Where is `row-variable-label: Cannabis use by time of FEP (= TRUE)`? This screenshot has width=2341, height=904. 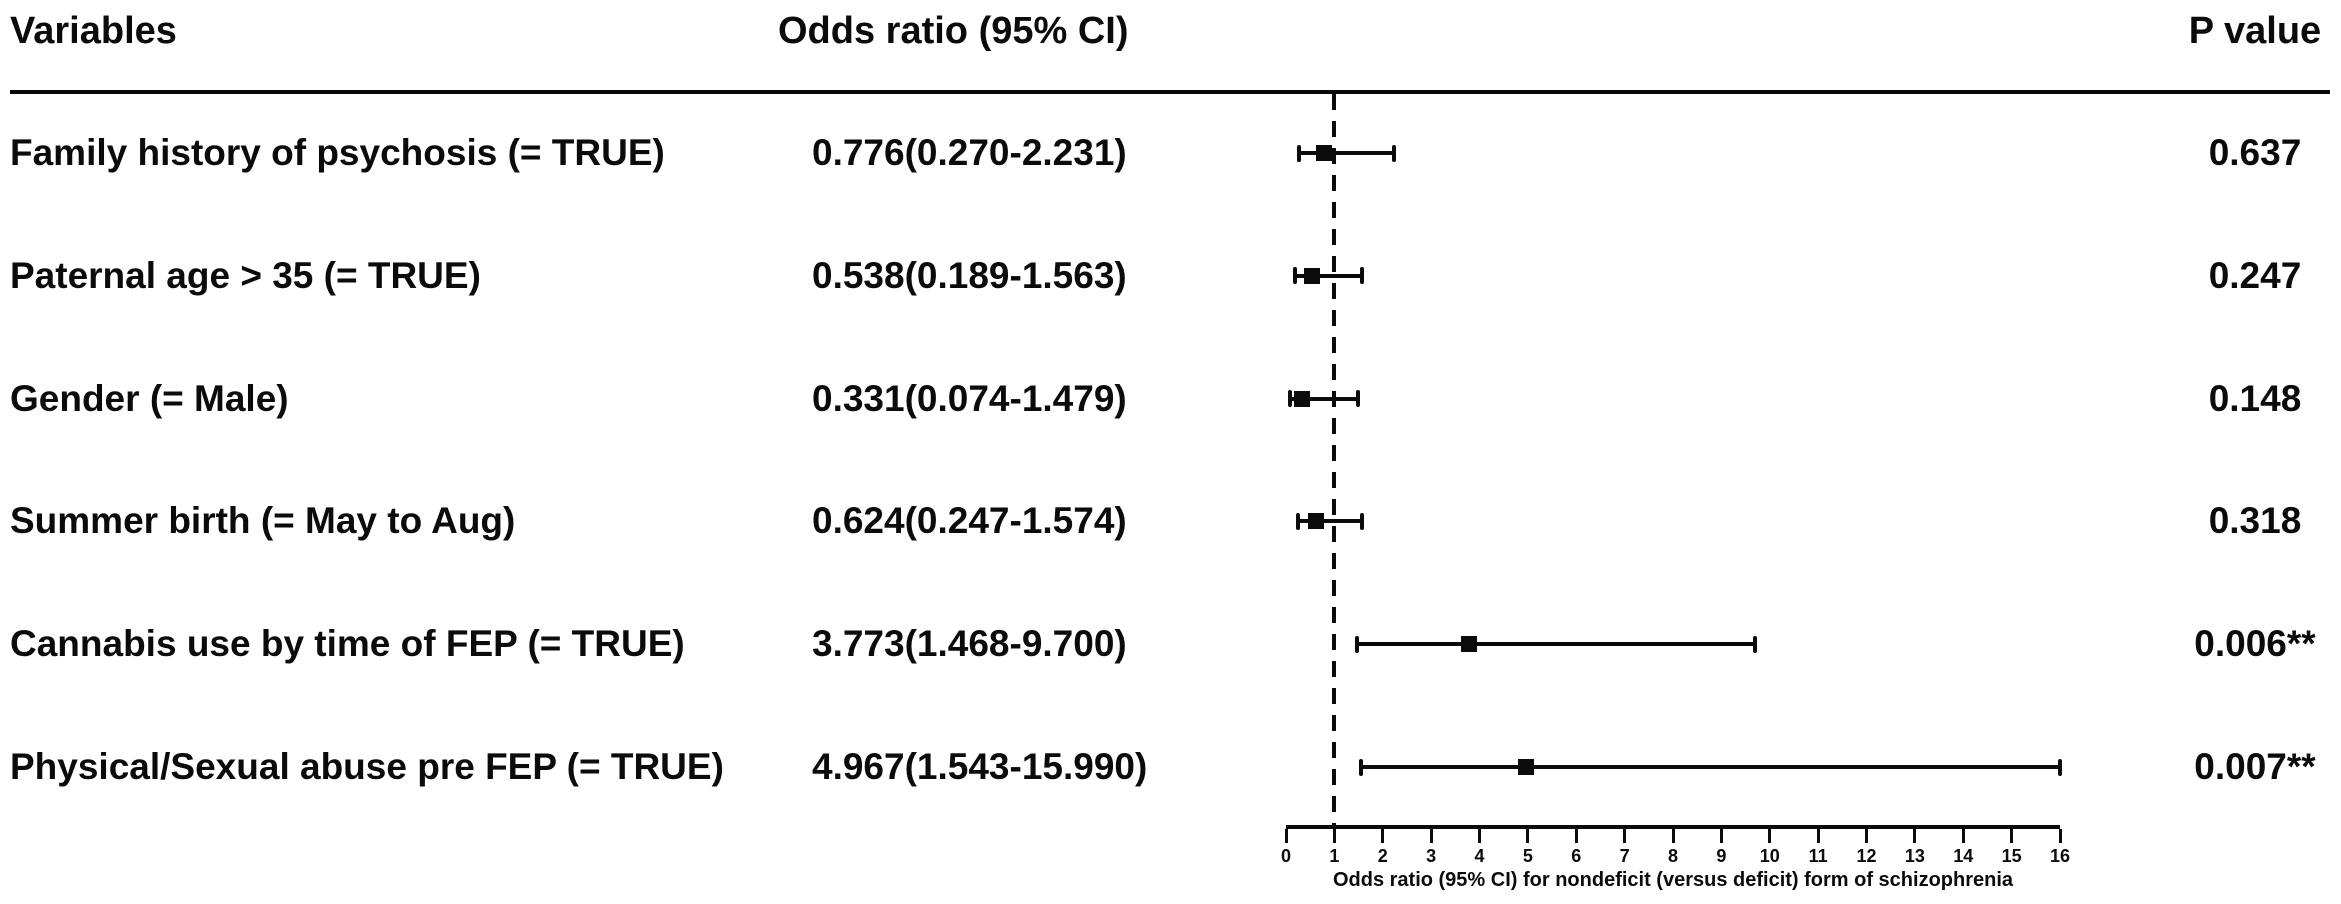
row-variable-label: Cannabis use by time of FEP (= TRUE) is located at coordinates (347, 644).